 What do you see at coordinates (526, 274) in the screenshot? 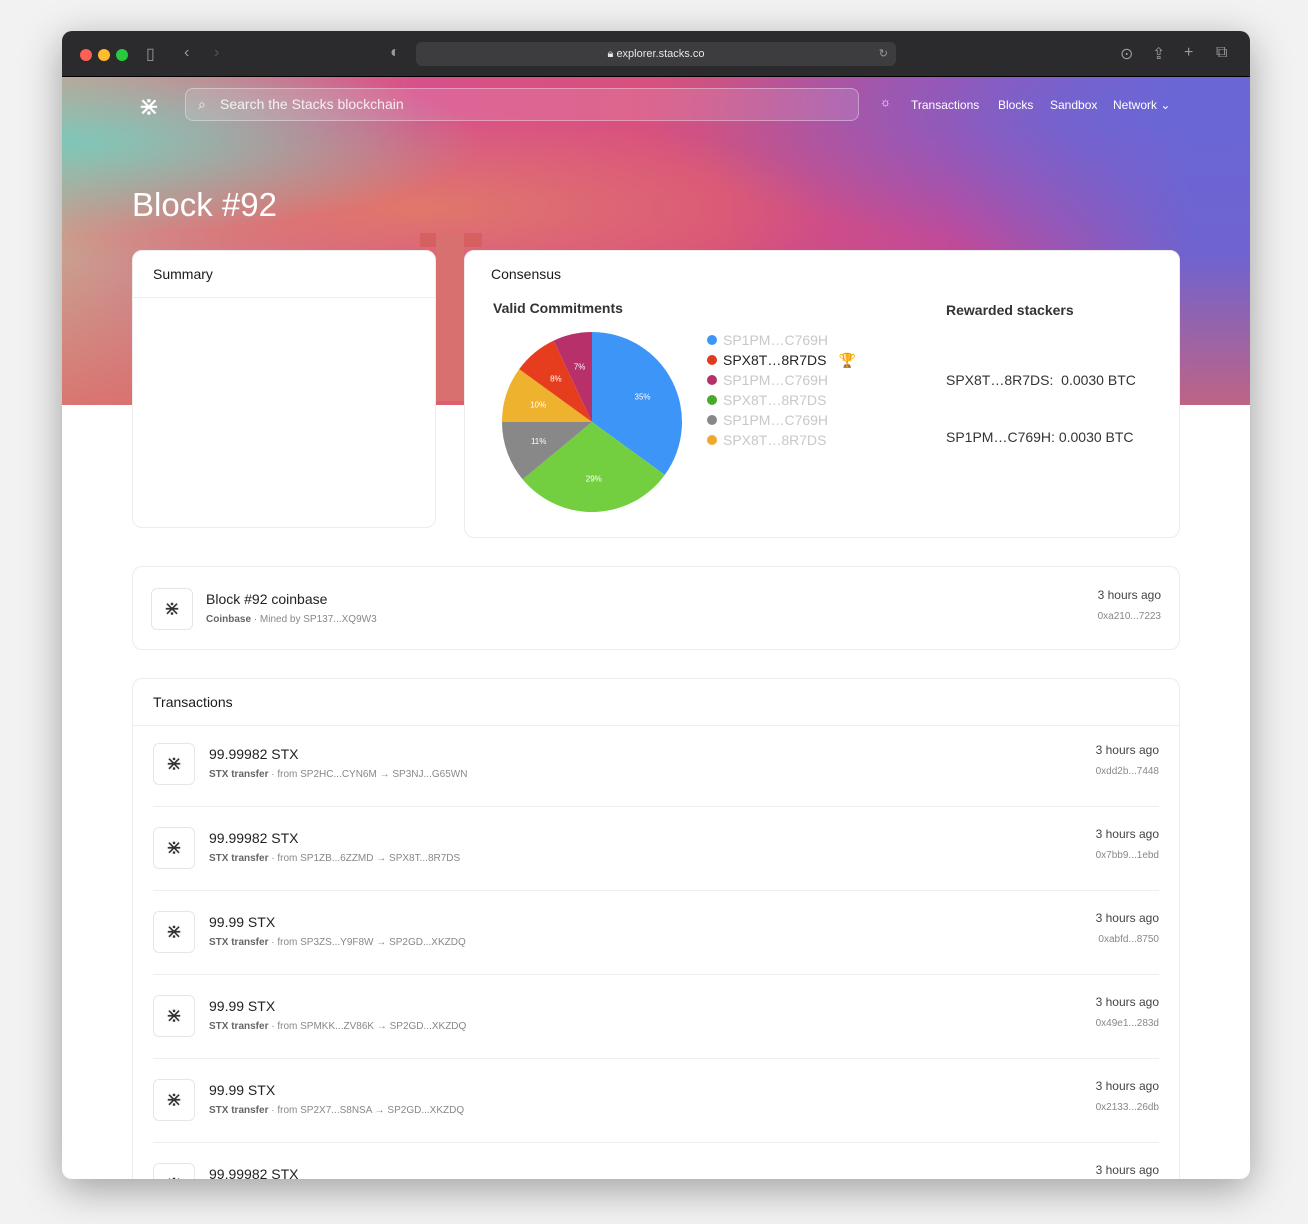
I see `consensus-title: Consensus` at bounding box center [526, 274].